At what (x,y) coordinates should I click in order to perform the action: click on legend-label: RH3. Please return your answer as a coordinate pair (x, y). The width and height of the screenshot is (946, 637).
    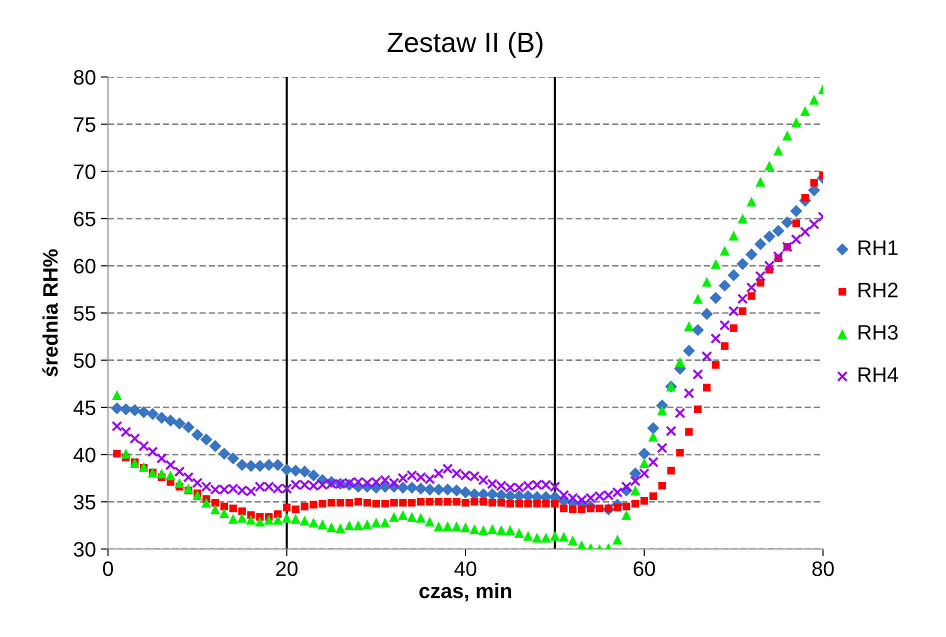
    Looking at the image, I should click on (878, 332).